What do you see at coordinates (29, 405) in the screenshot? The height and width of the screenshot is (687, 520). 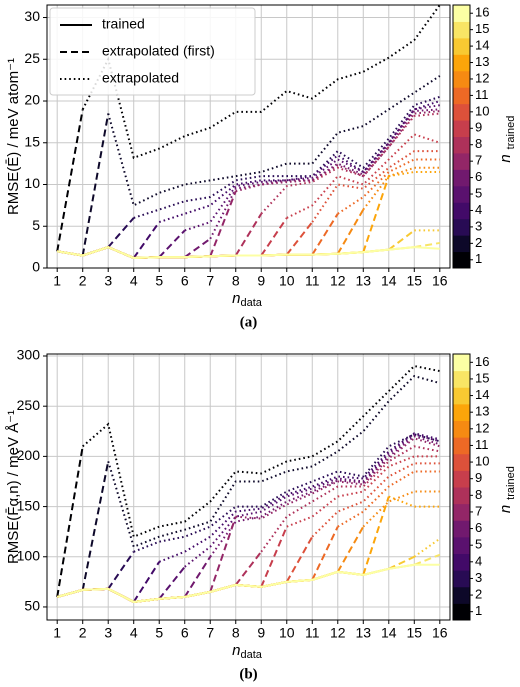 I see `y-tick-label: 250` at bounding box center [29, 405].